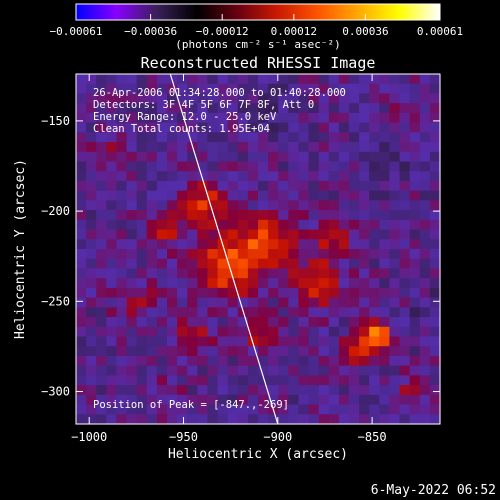 The image size is (500, 500). Describe the element at coordinates (185, 117) in the screenshot. I see `annotation-energy-range: Energy Range: 12.0 - 25.0 keV` at that location.